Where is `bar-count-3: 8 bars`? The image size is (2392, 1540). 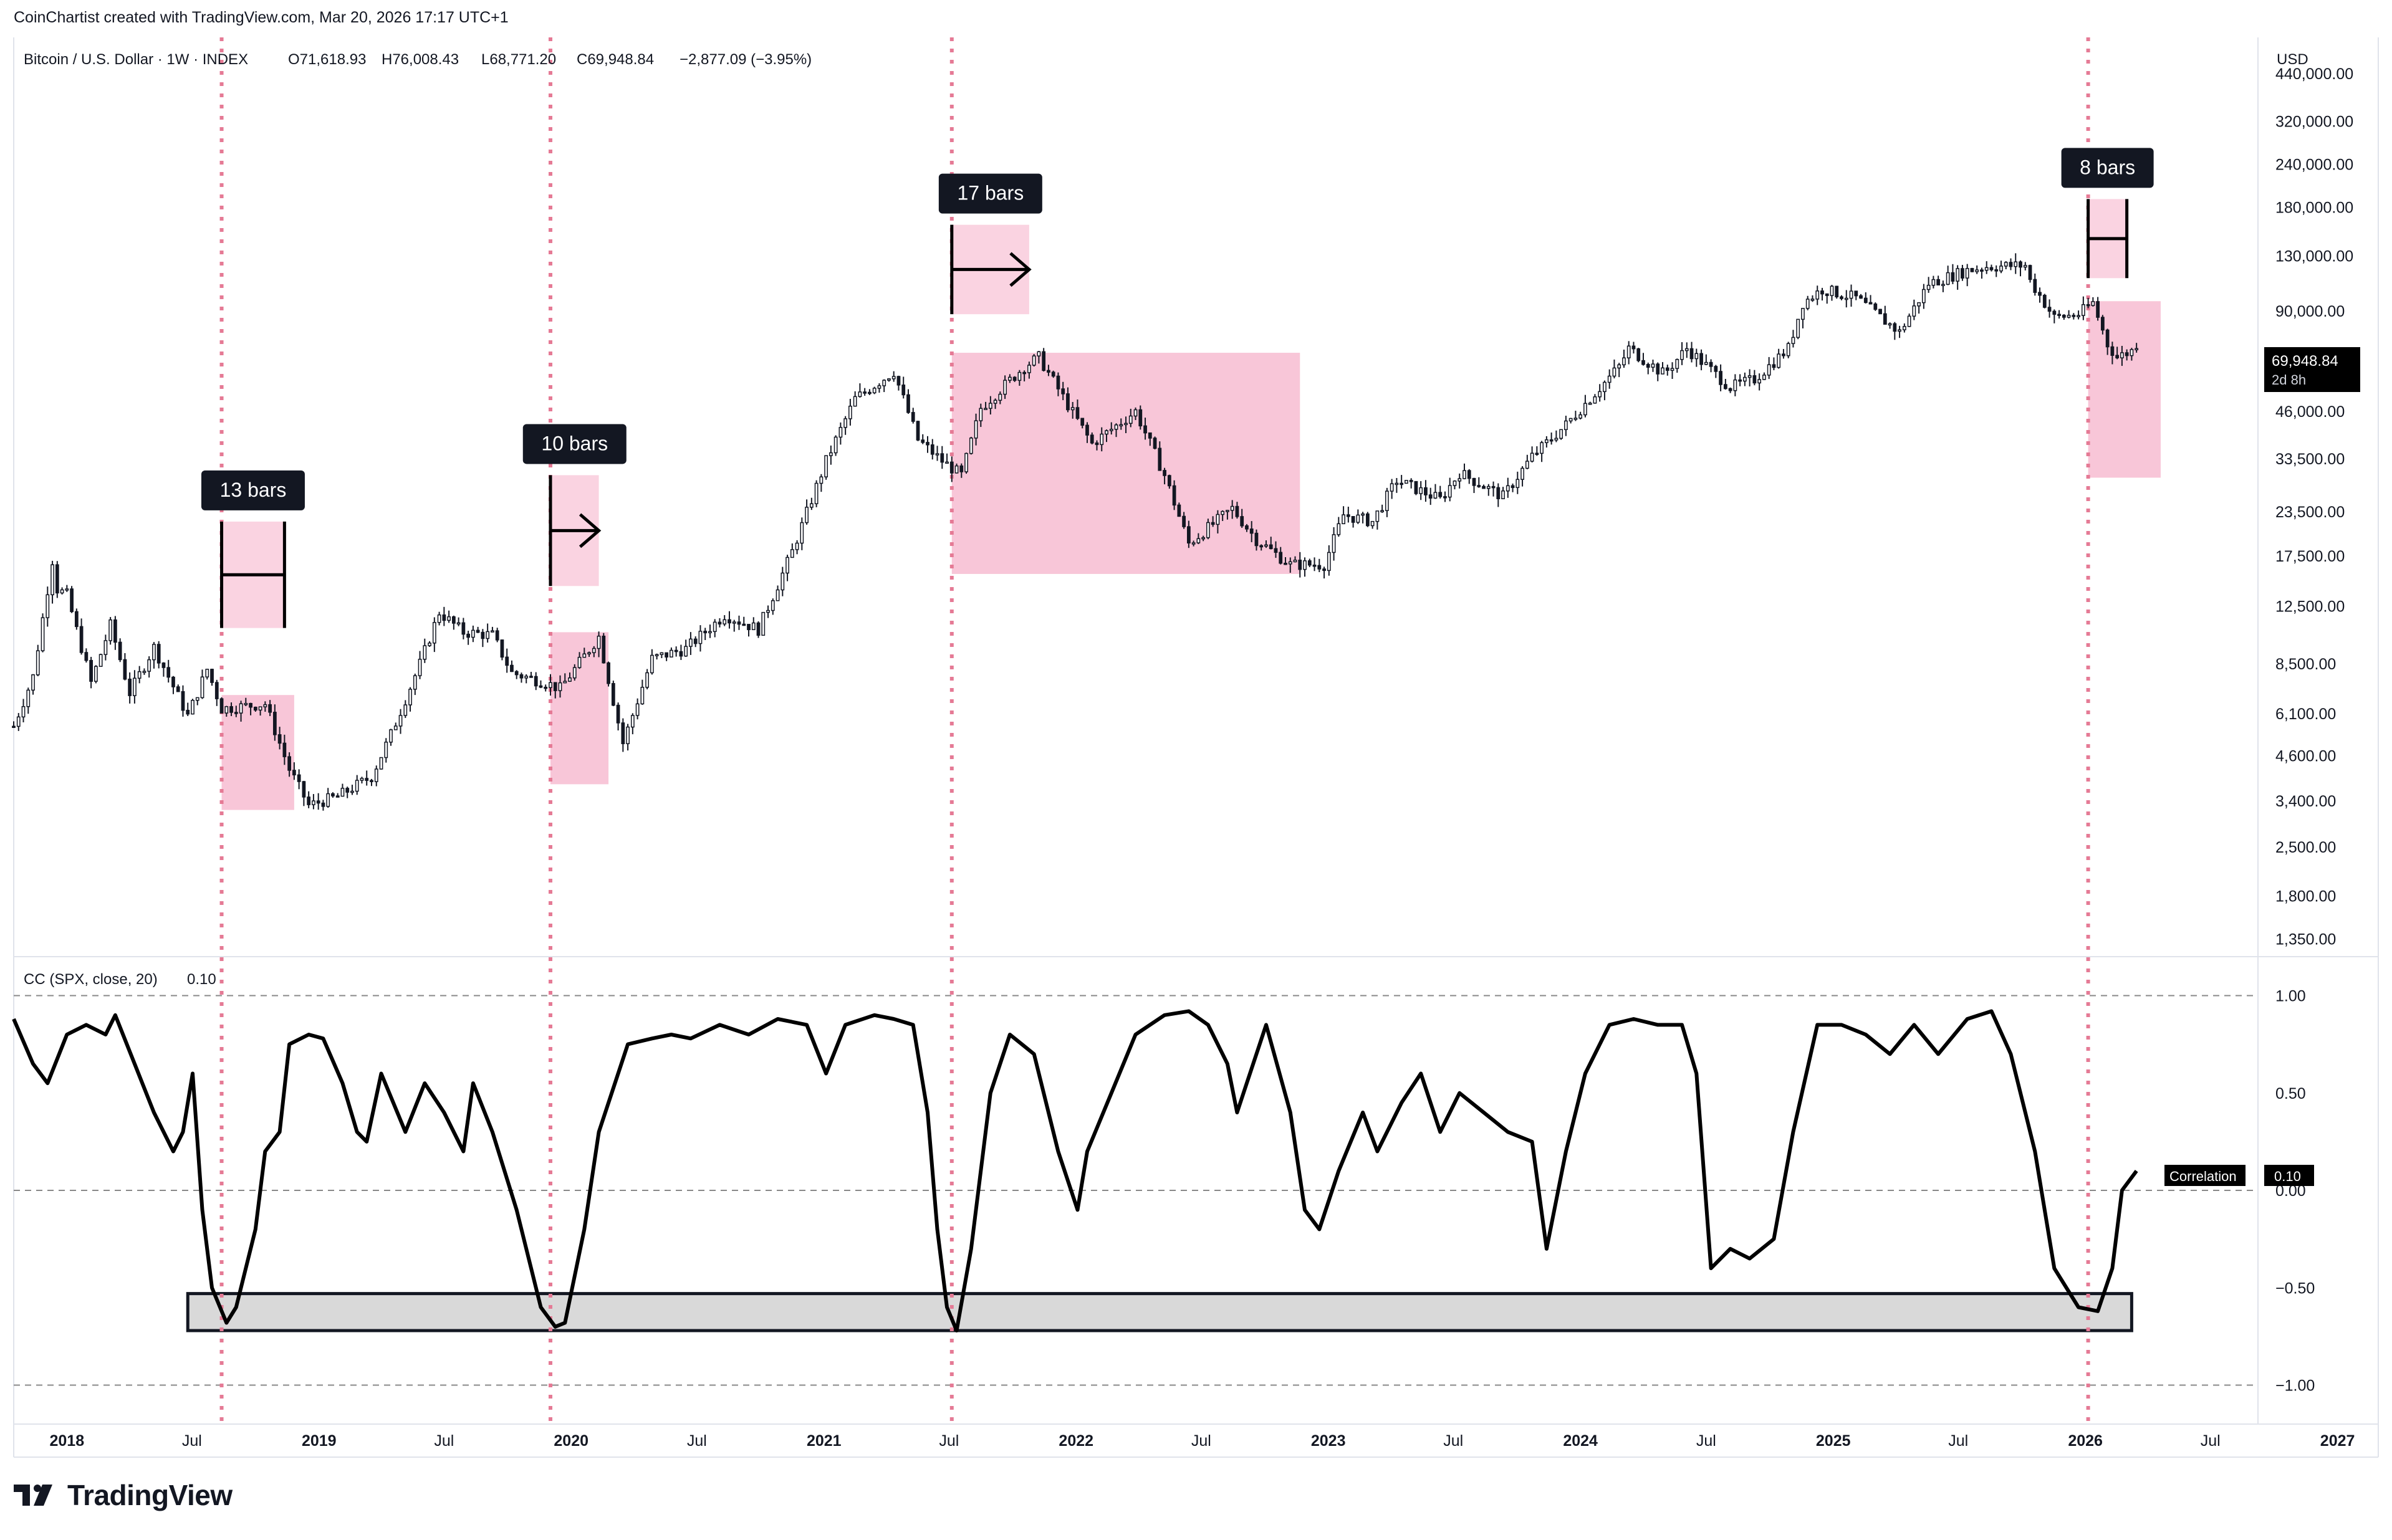
bar-count-3: 8 bars is located at coordinates (2107, 213).